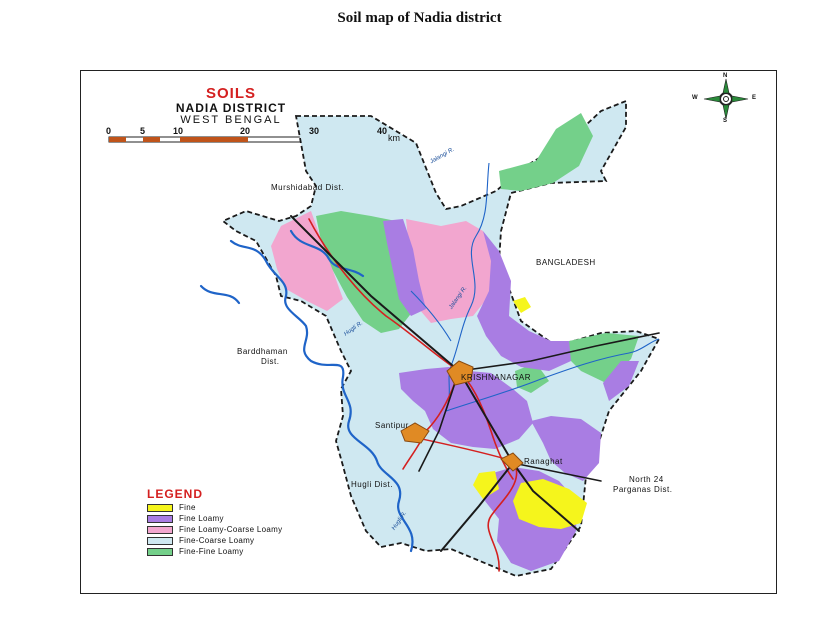 This screenshot has width=839, height=630. I want to click on compass-west: W, so click(695, 98).